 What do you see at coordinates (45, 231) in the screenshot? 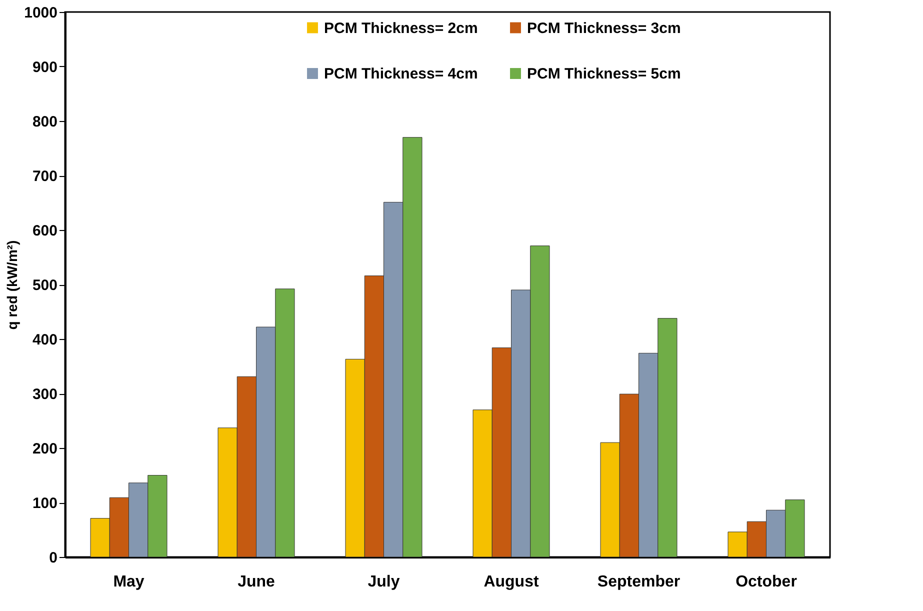
I see `y-tick-label: 600` at bounding box center [45, 231].